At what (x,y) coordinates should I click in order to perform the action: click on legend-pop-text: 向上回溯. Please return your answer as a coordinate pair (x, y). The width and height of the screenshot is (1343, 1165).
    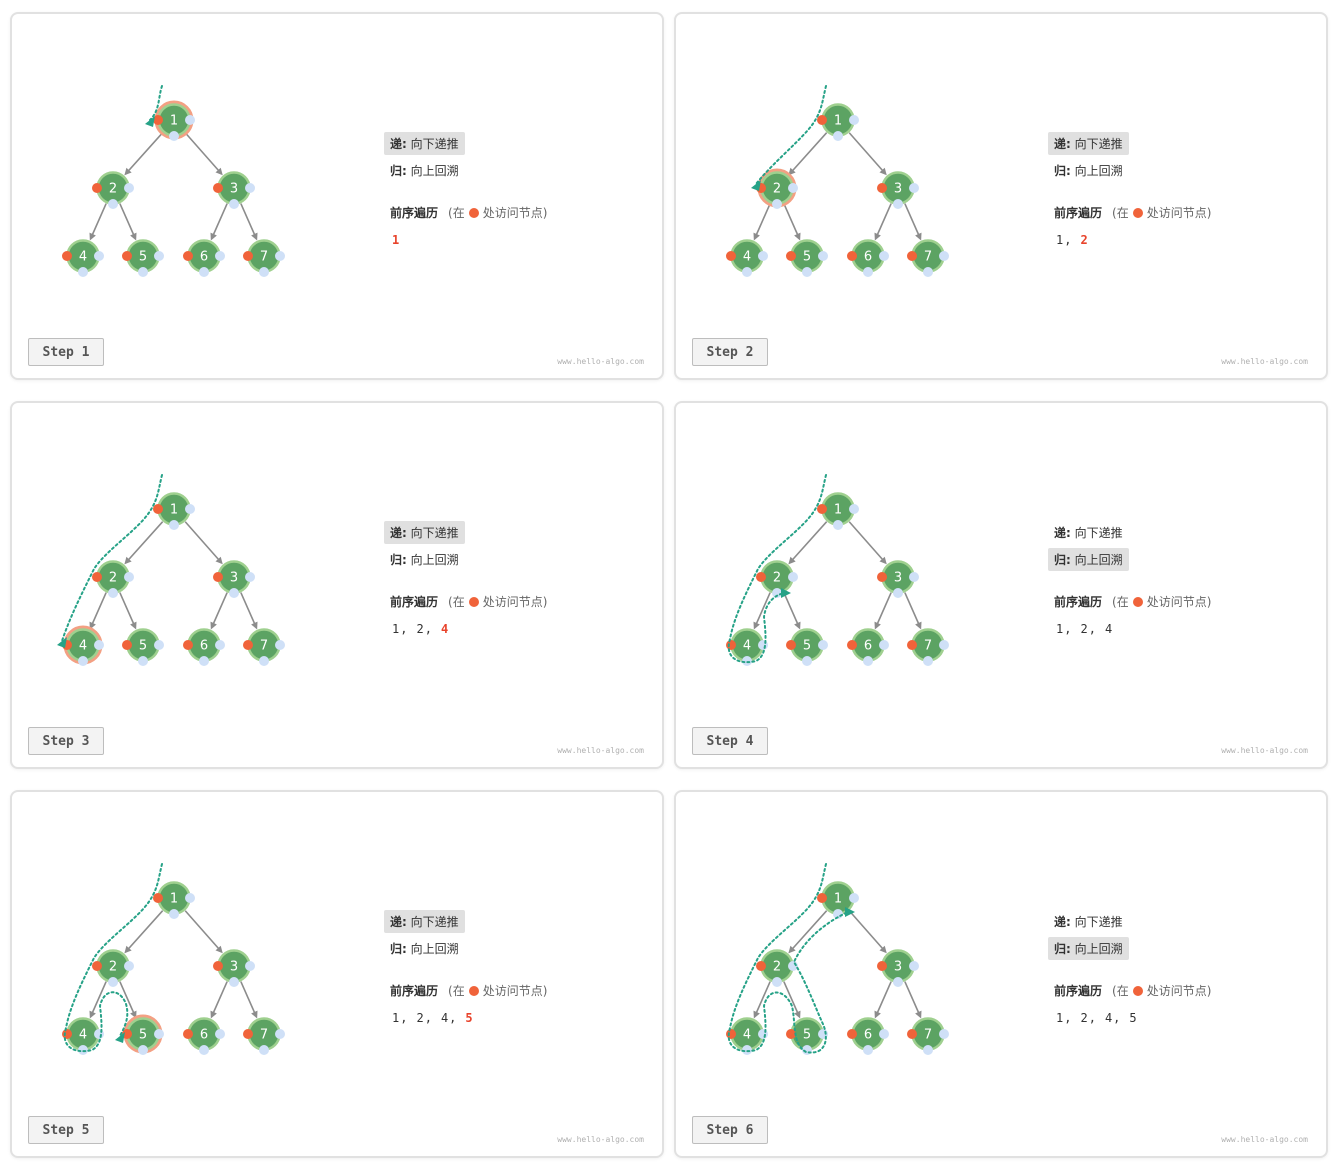
    Looking at the image, I should click on (434, 560).